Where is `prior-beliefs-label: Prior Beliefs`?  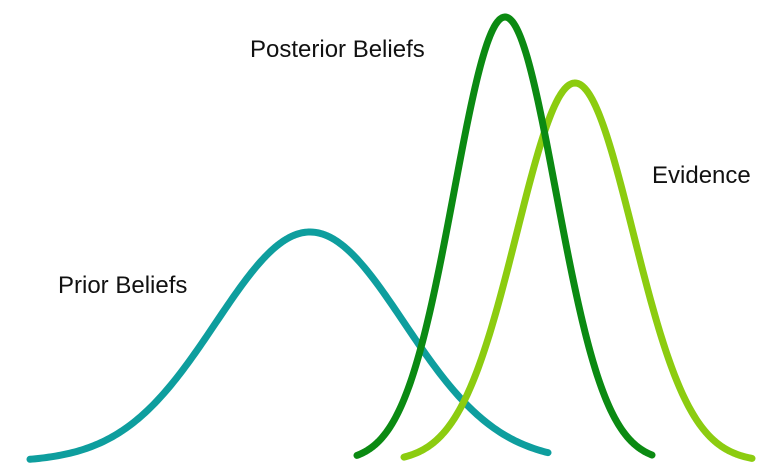 prior-beliefs-label: Prior Beliefs is located at coordinates (123, 285).